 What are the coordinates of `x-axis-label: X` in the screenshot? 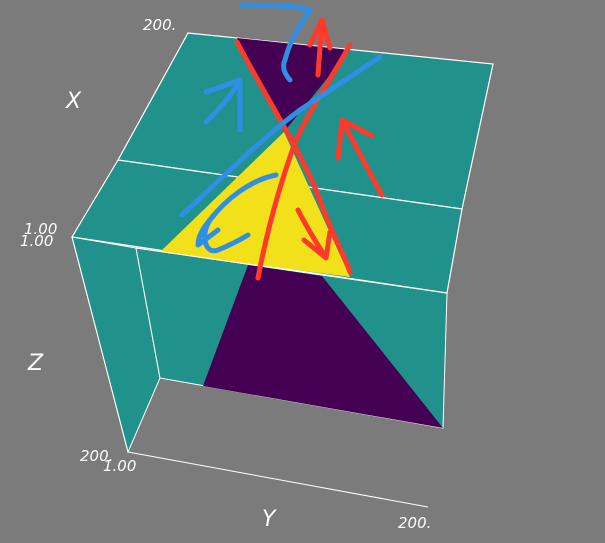 It's located at (73, 101).